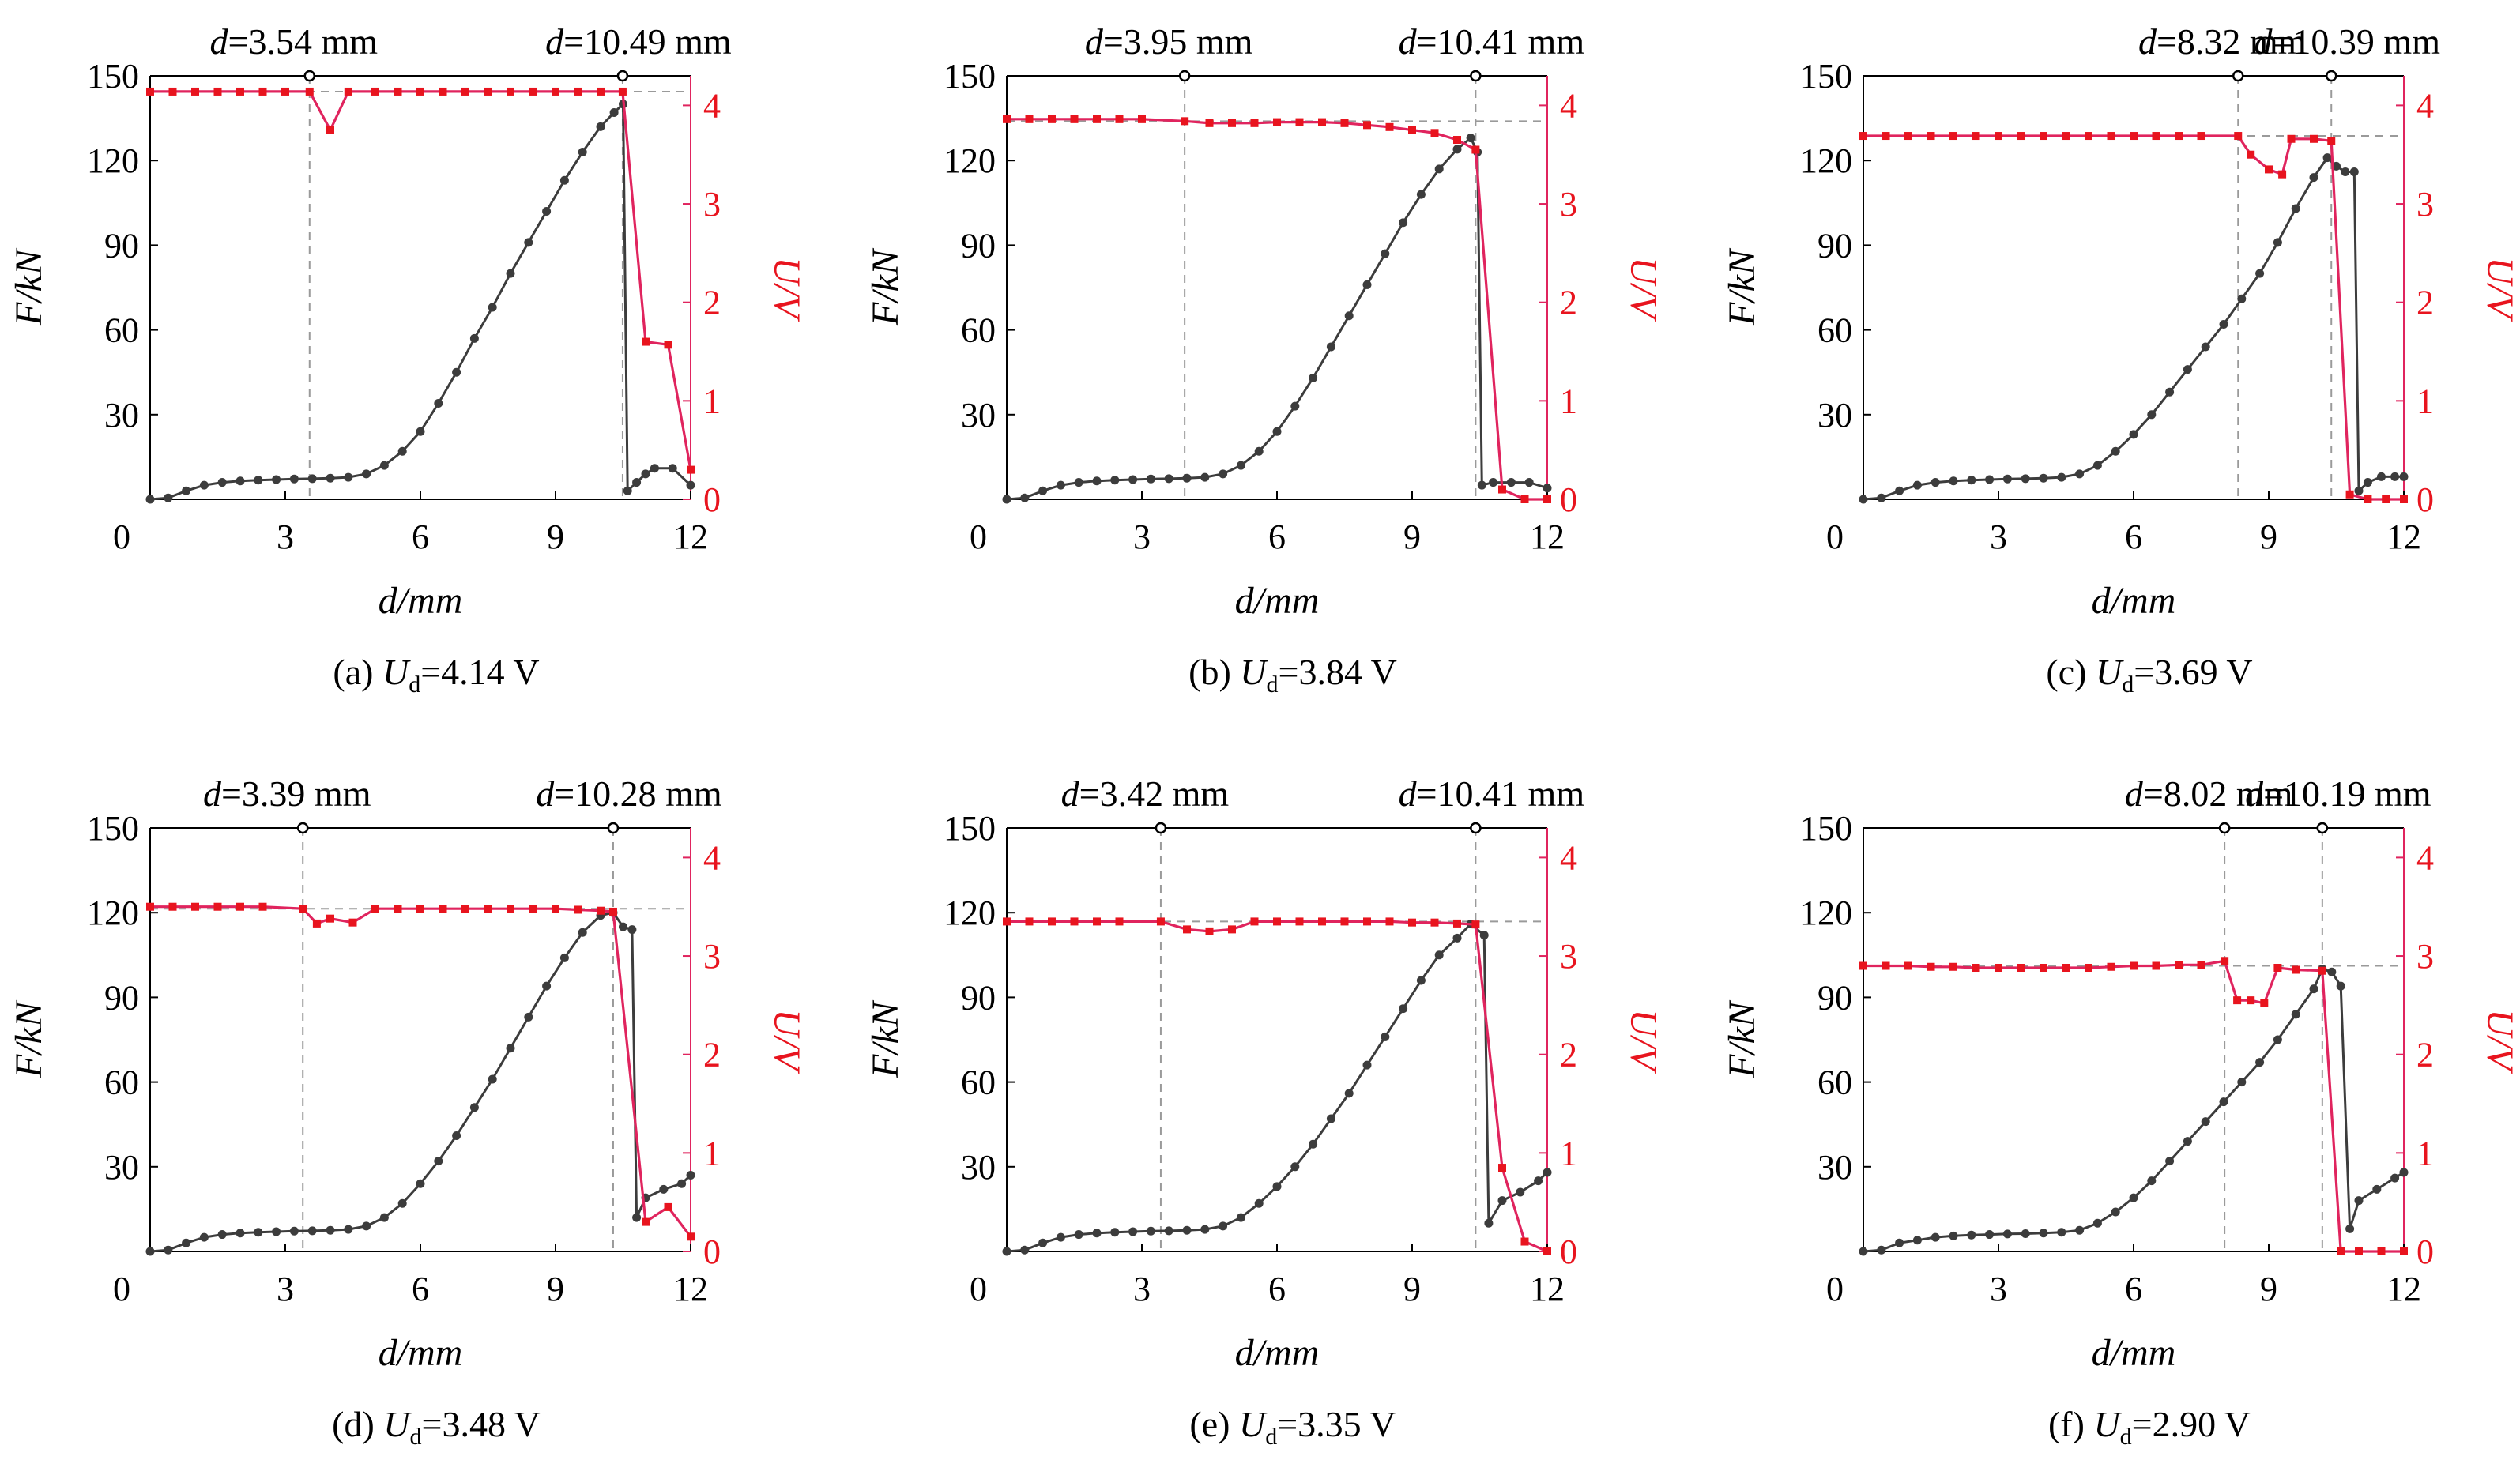 The width and height of the screenshot is (2520, 1460). Describe the element at coordinates (397, 1424) in the screenshot. I see `caption-var: U` at that location.